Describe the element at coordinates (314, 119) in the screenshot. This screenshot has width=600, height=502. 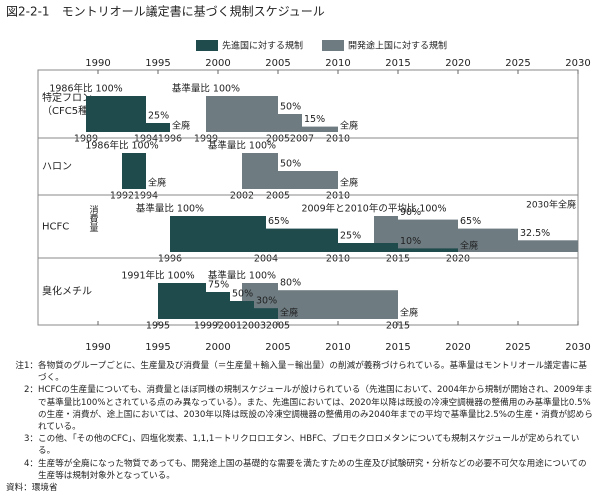
I see `level-label: 15%` at that location.